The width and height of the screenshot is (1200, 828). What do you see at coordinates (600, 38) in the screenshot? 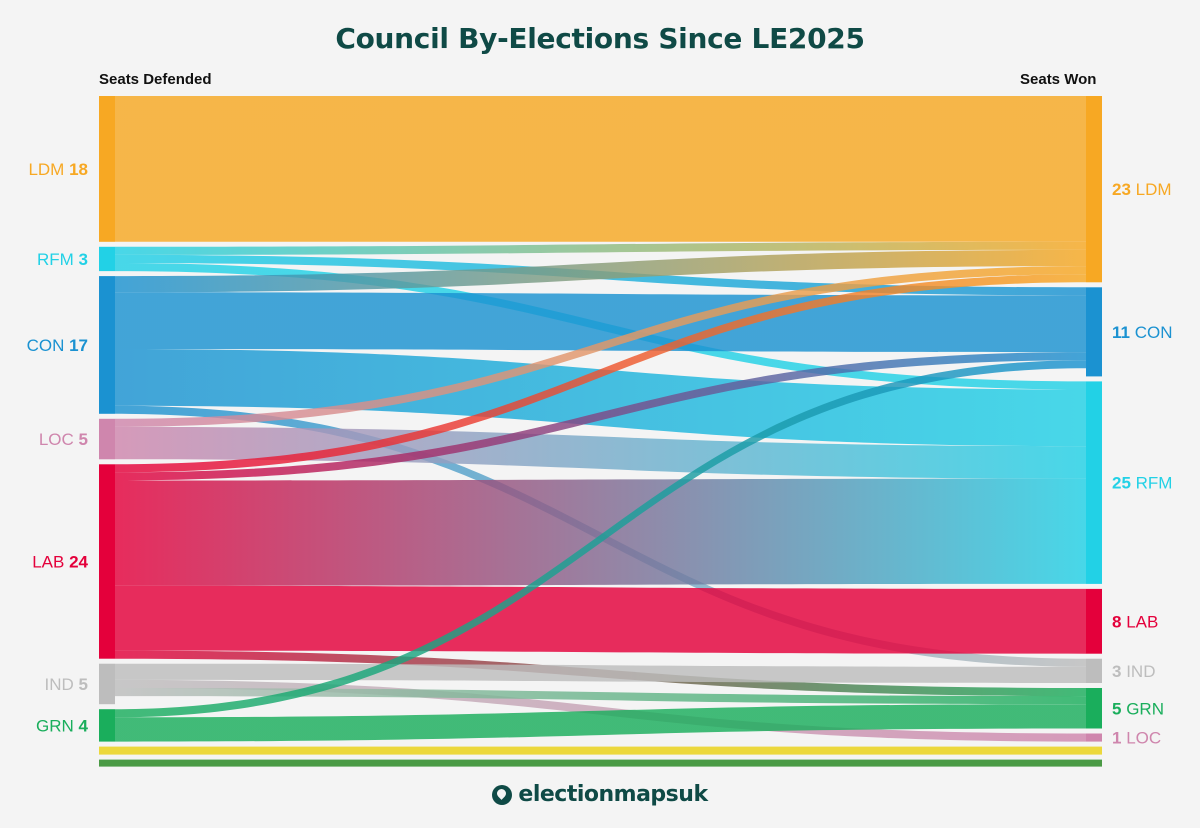
I see `chart-title: Council By-Elections Since LE2025` at bounding box center [600, 38].